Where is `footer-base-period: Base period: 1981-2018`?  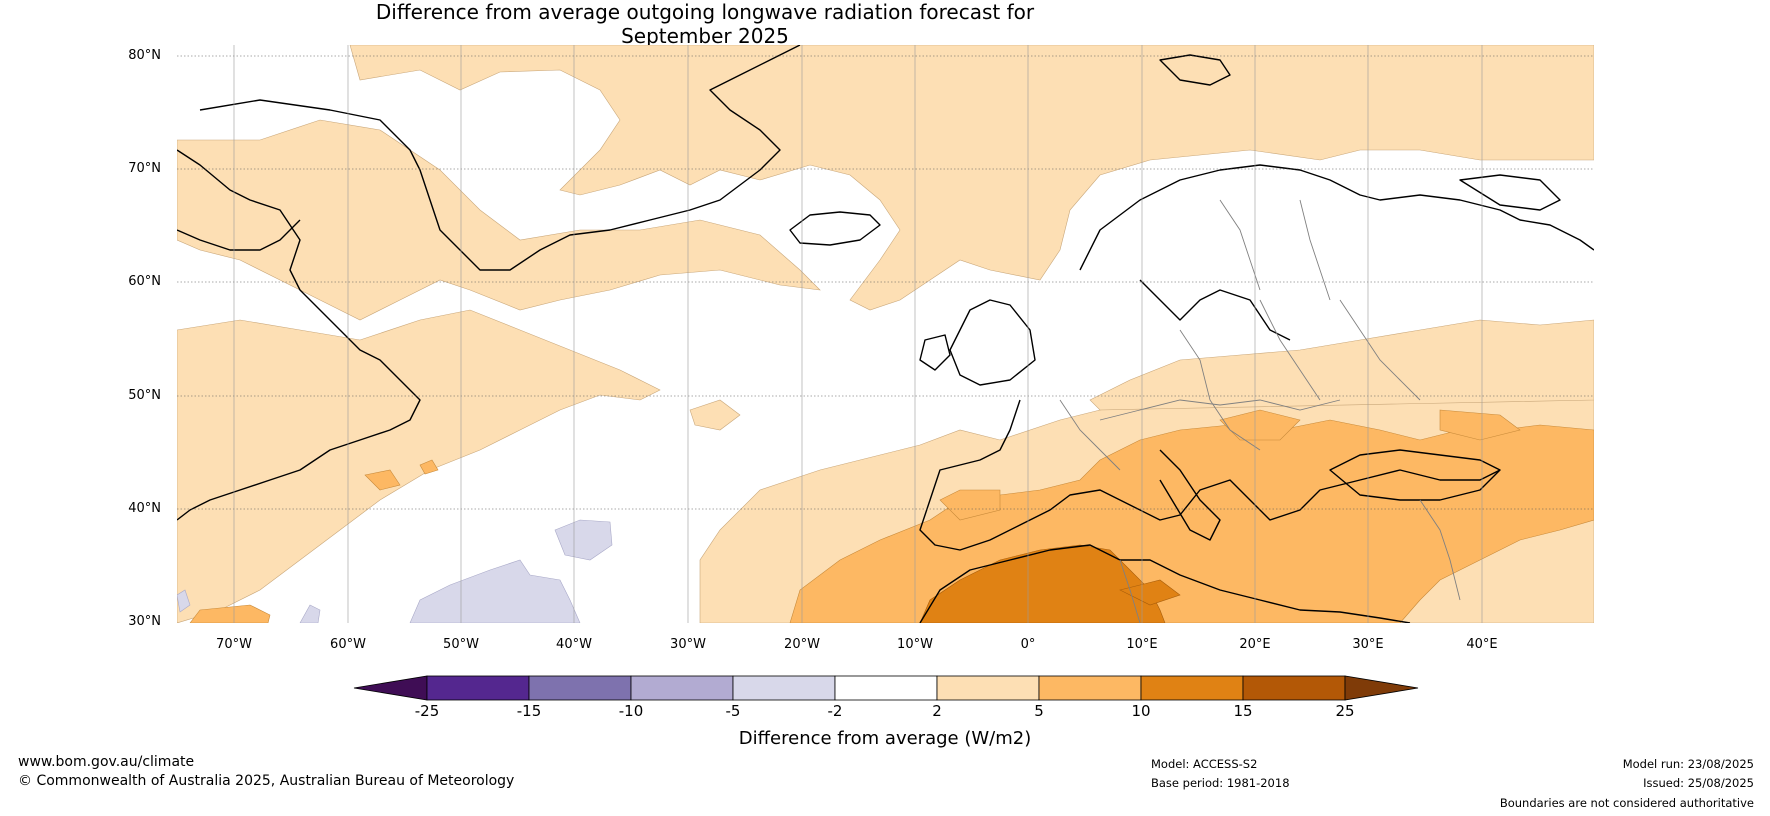
footer-base-period: Base period: 1981-2018 is located at coordinates (1220, 783).